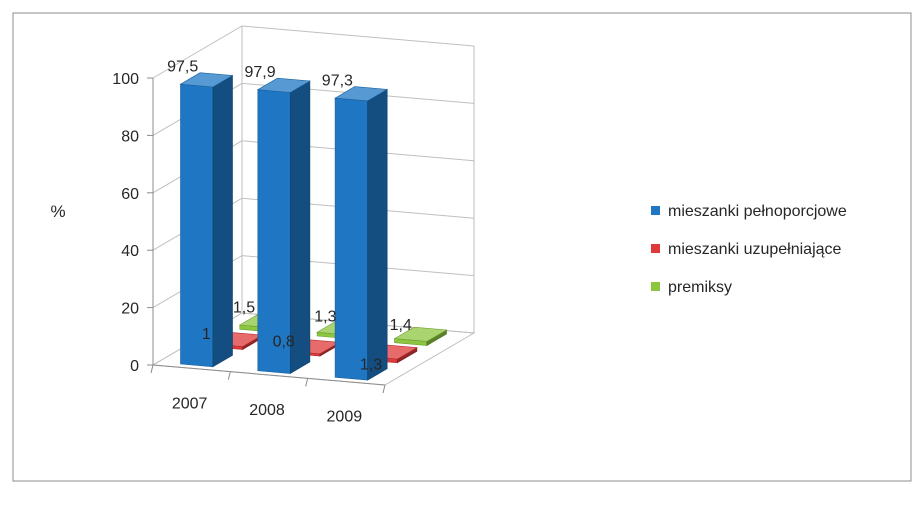 This screenshot has width=924, height=505. I want to click on data-label: 1, so click(206, 334).